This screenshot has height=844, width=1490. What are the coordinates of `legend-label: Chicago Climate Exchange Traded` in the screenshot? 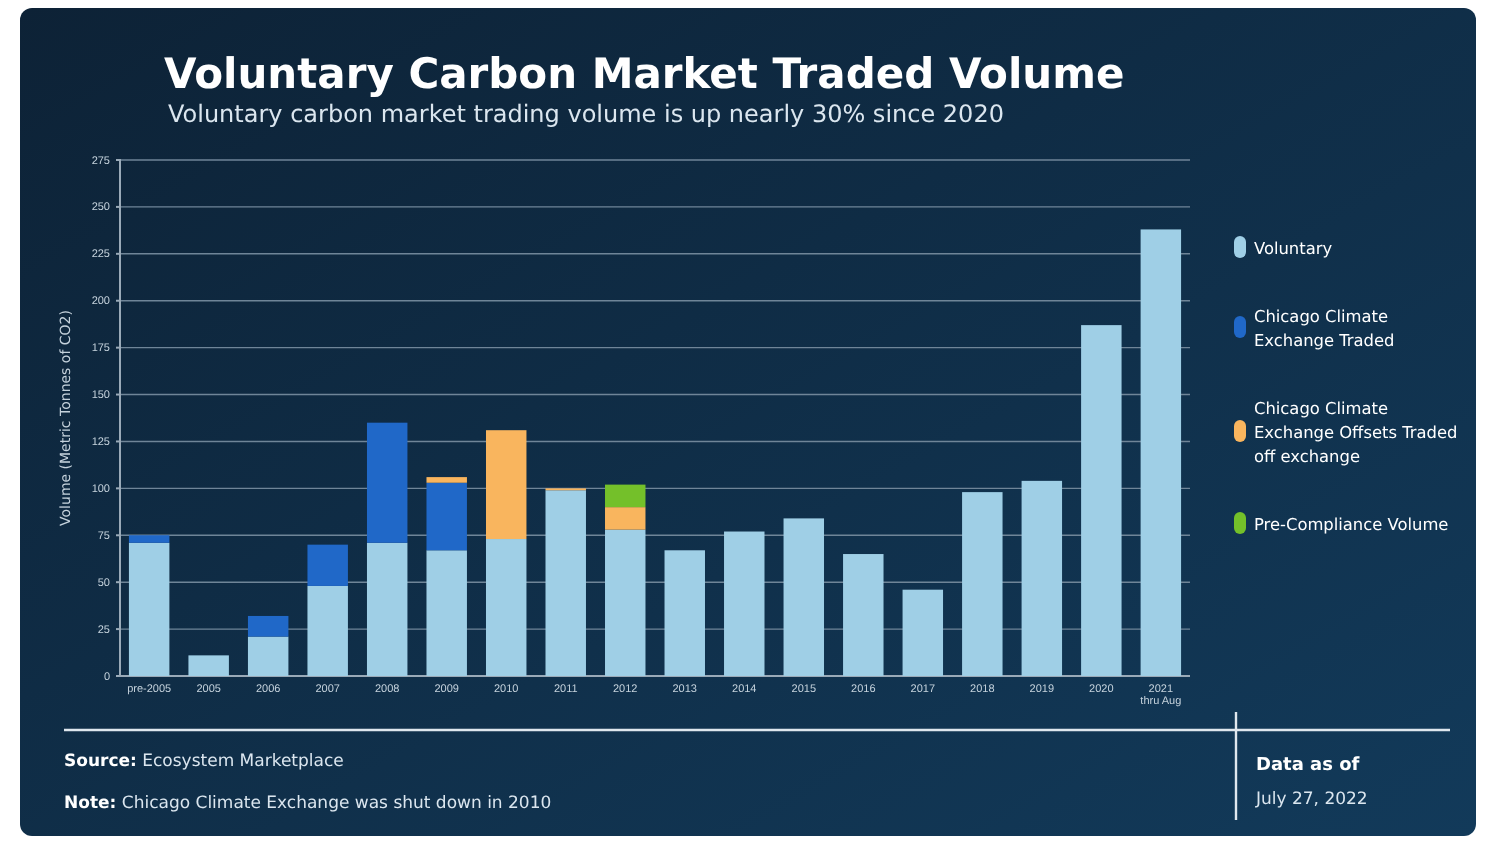 It's located at (1324, 328).